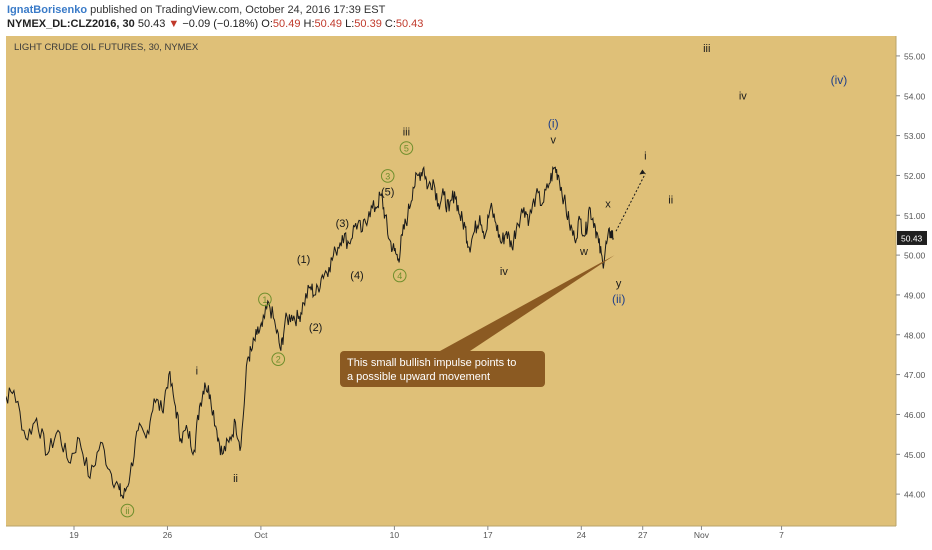 The width and height of the screenshot is (932, 550). What do you see at coordinates (309, 24) in the screenshot?
I see `high-label: H:` at bounding box center [309, 24].